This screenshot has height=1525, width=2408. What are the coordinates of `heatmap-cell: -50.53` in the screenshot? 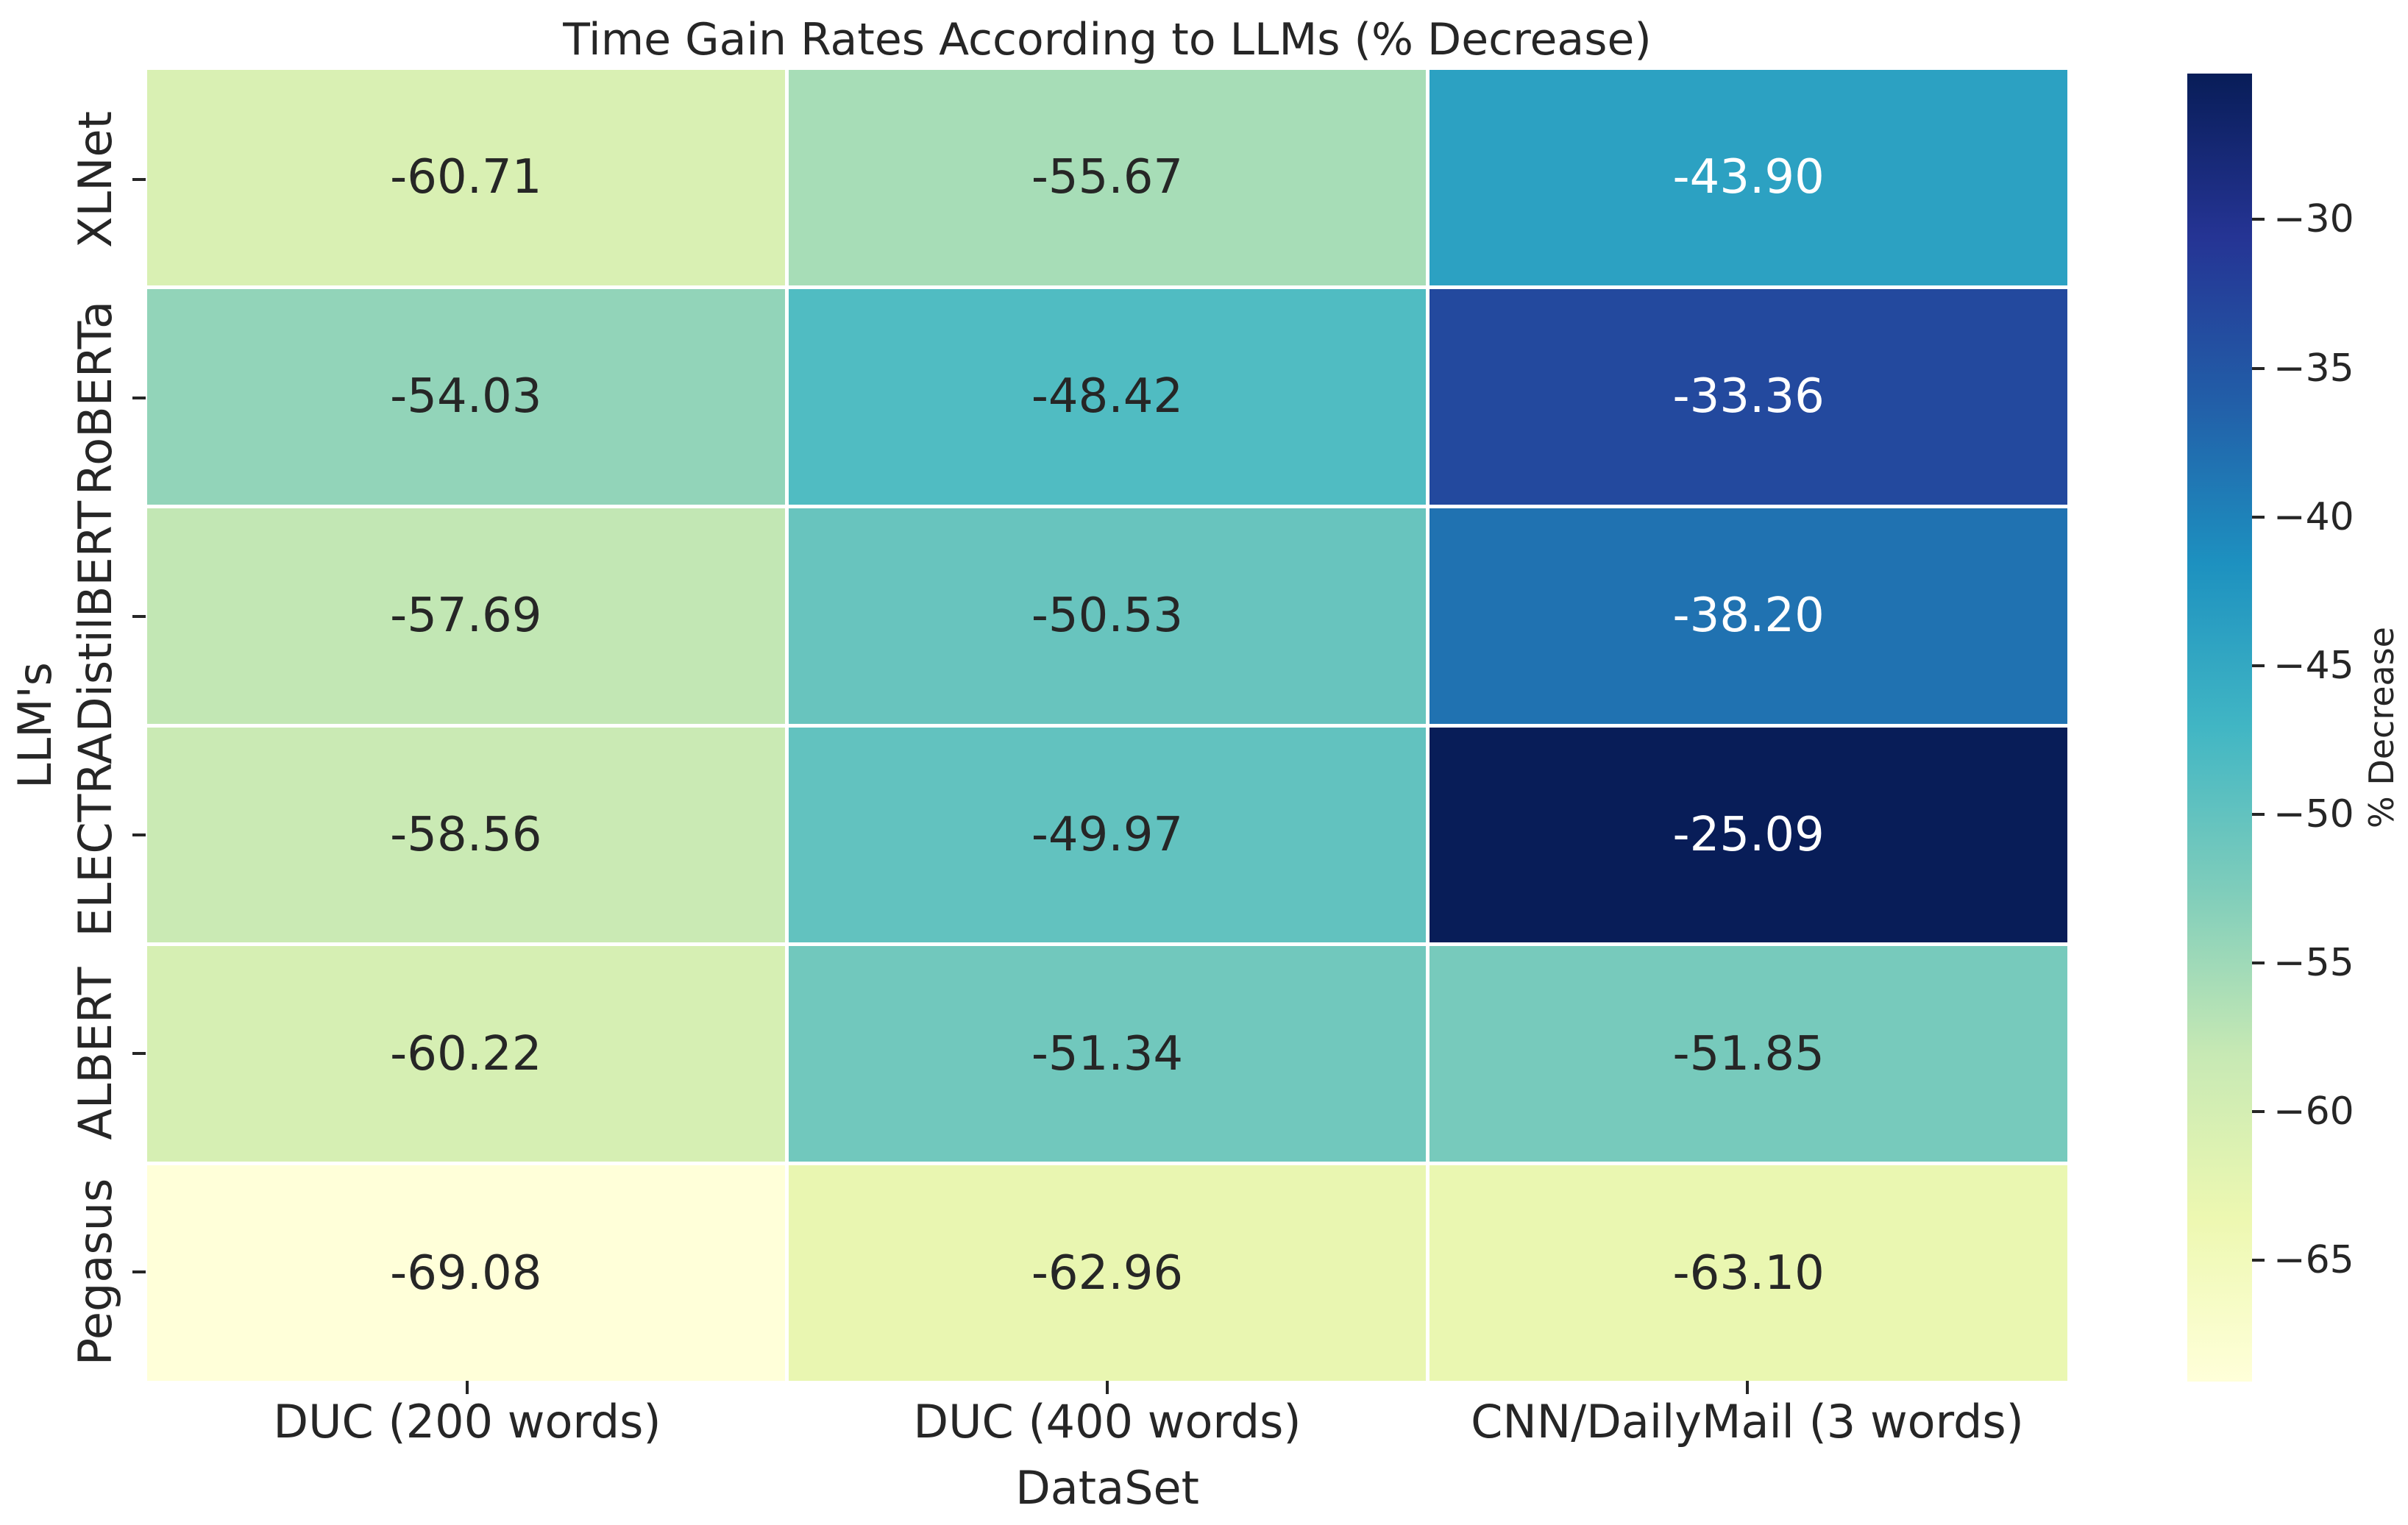 It's located at (1107, 616).